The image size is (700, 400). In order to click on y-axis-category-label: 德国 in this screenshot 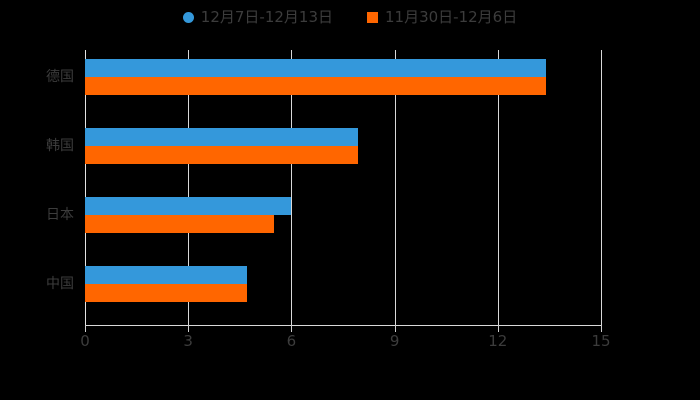, I will do `click(60, 77)`.